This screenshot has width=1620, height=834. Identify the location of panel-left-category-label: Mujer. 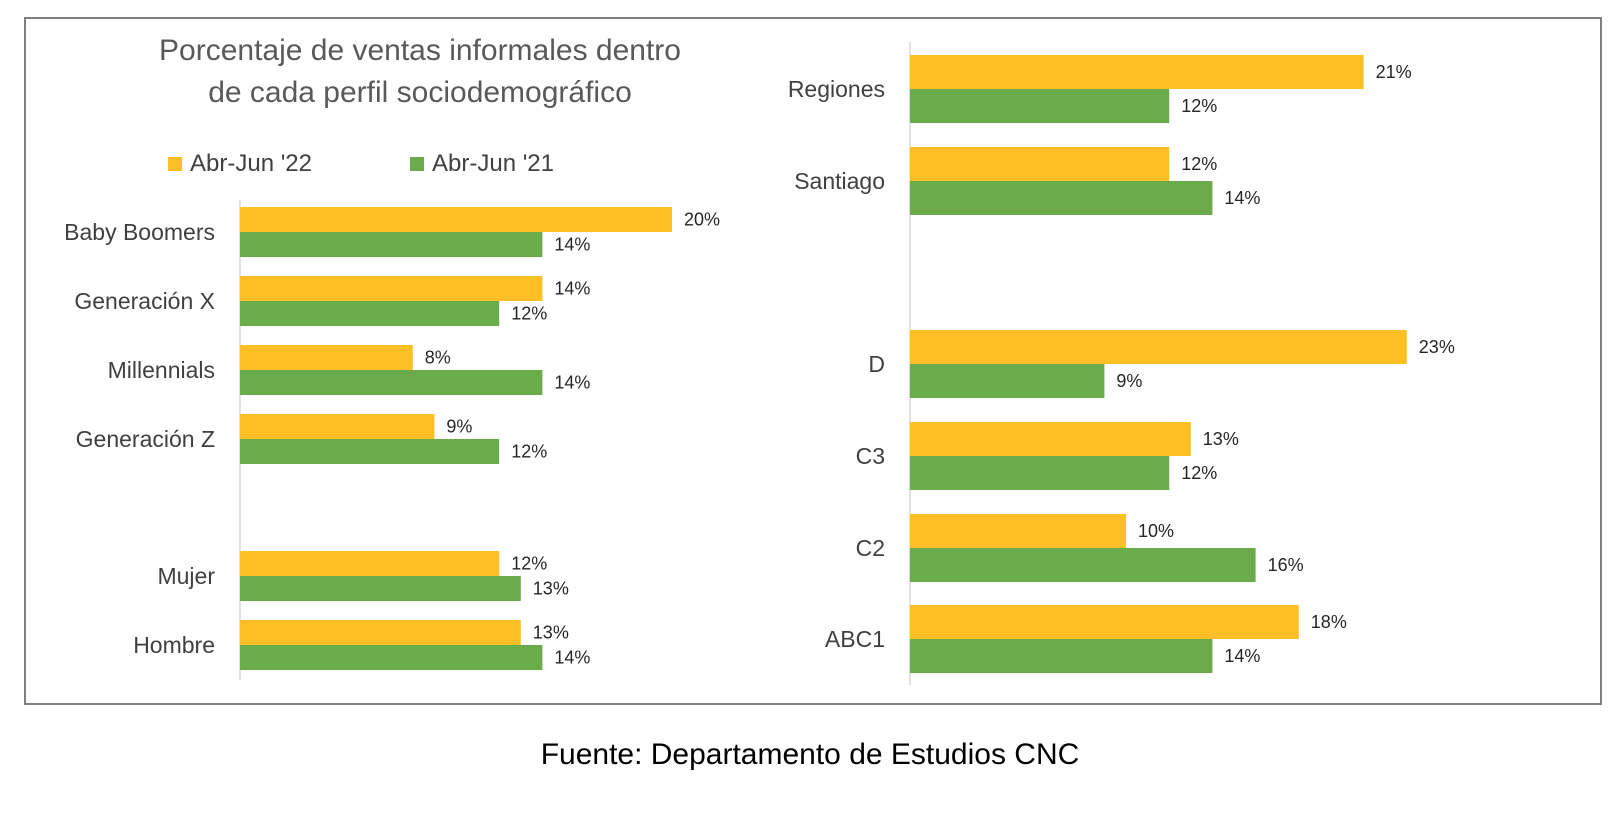
(186, 576).